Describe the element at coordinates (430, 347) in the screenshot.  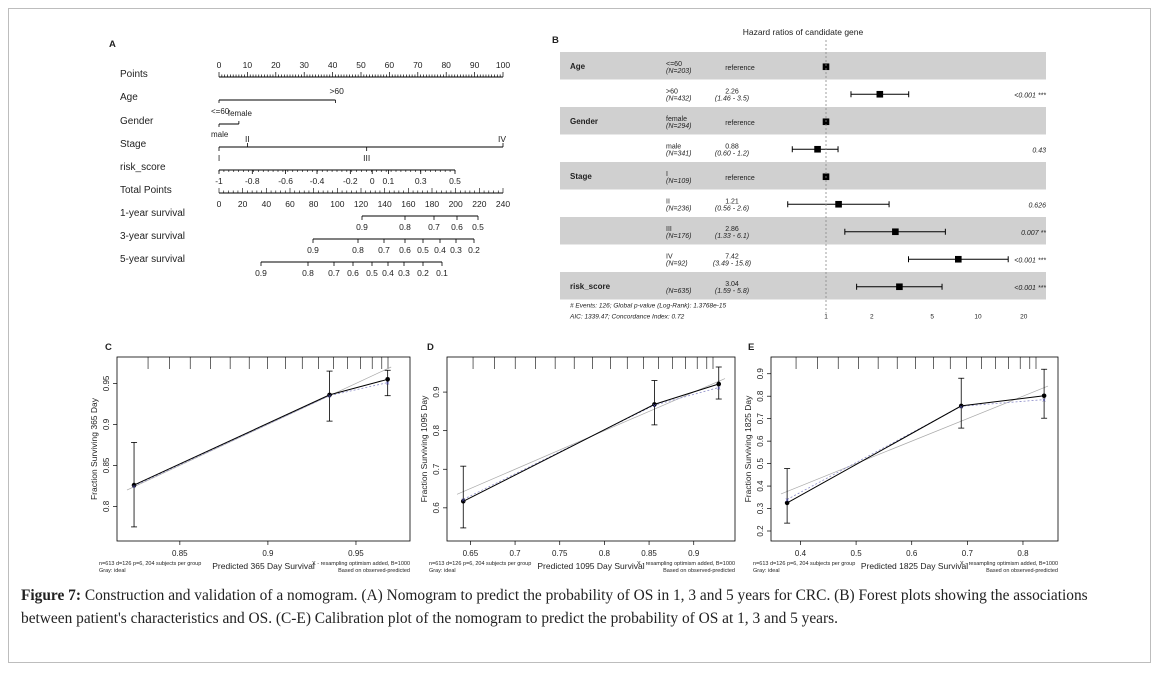
I see `panel-letter-d: D` at that location.